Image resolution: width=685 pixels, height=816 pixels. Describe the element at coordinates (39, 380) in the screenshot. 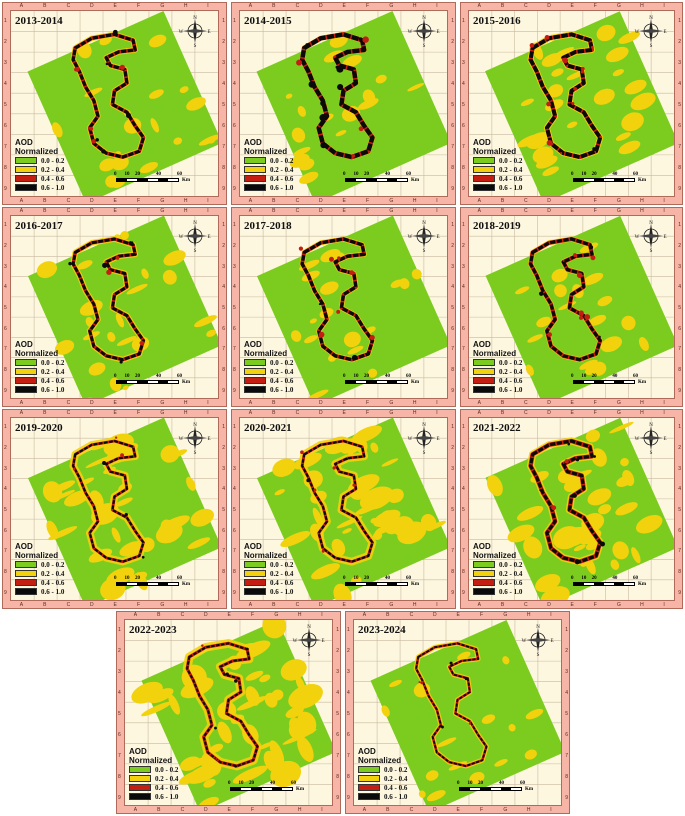

I see `legend-entry: 0.4 - 0.6` at that location.